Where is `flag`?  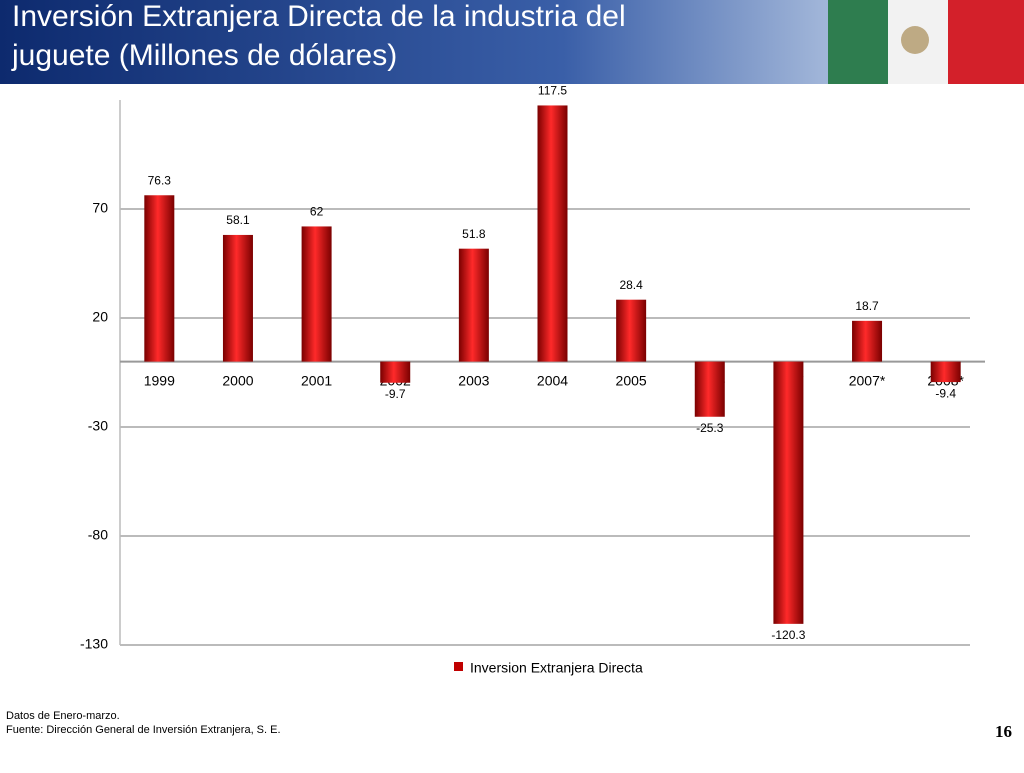 flag is located at coordinates (926, 42).